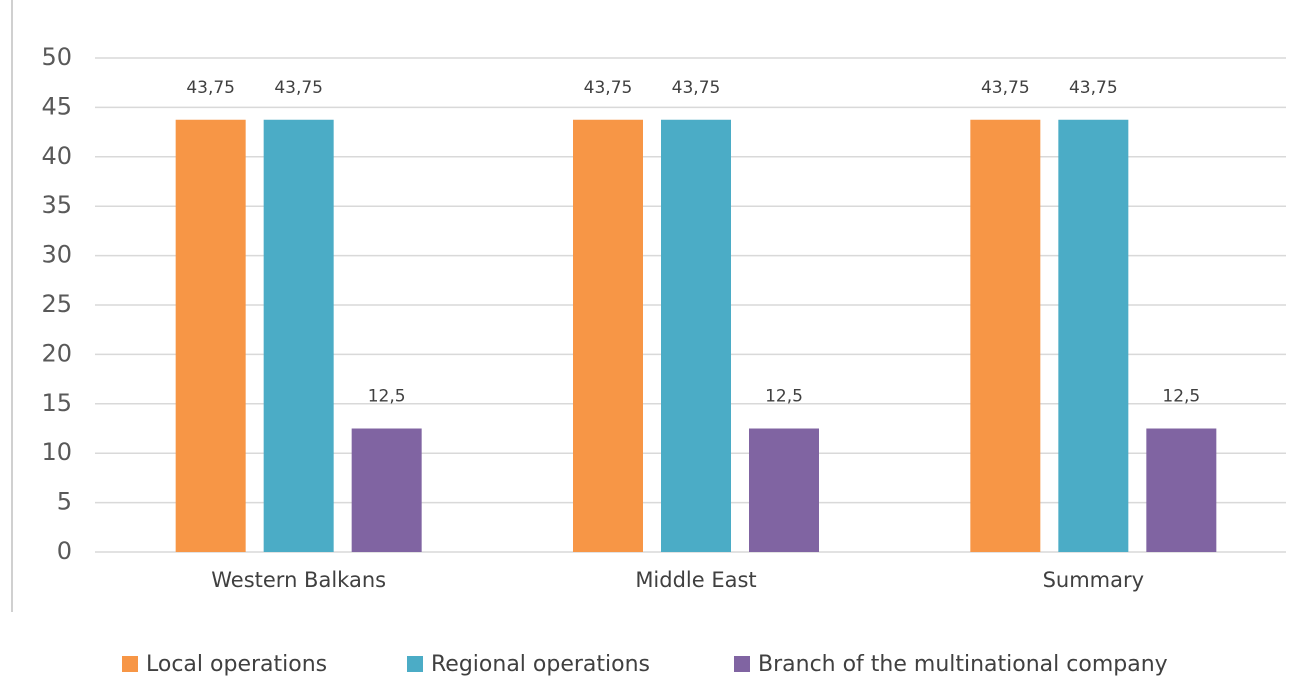 This screenshot has height=686, width=1301. Describe the element at coordinates (56, 304) in the screenshot. I see `y-tick-label: 25` at that location.